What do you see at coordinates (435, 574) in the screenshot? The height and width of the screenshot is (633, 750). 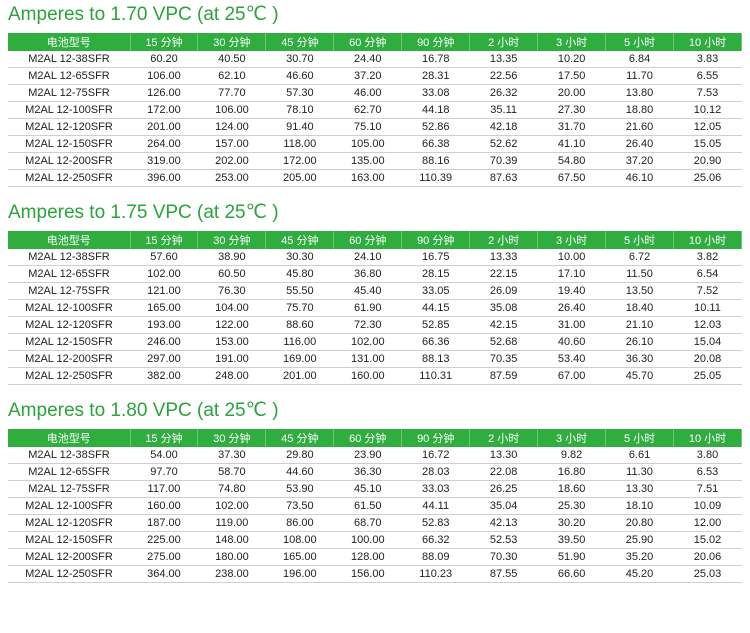 I see `current-cell: 110.23` at bounding box center [435, 574].